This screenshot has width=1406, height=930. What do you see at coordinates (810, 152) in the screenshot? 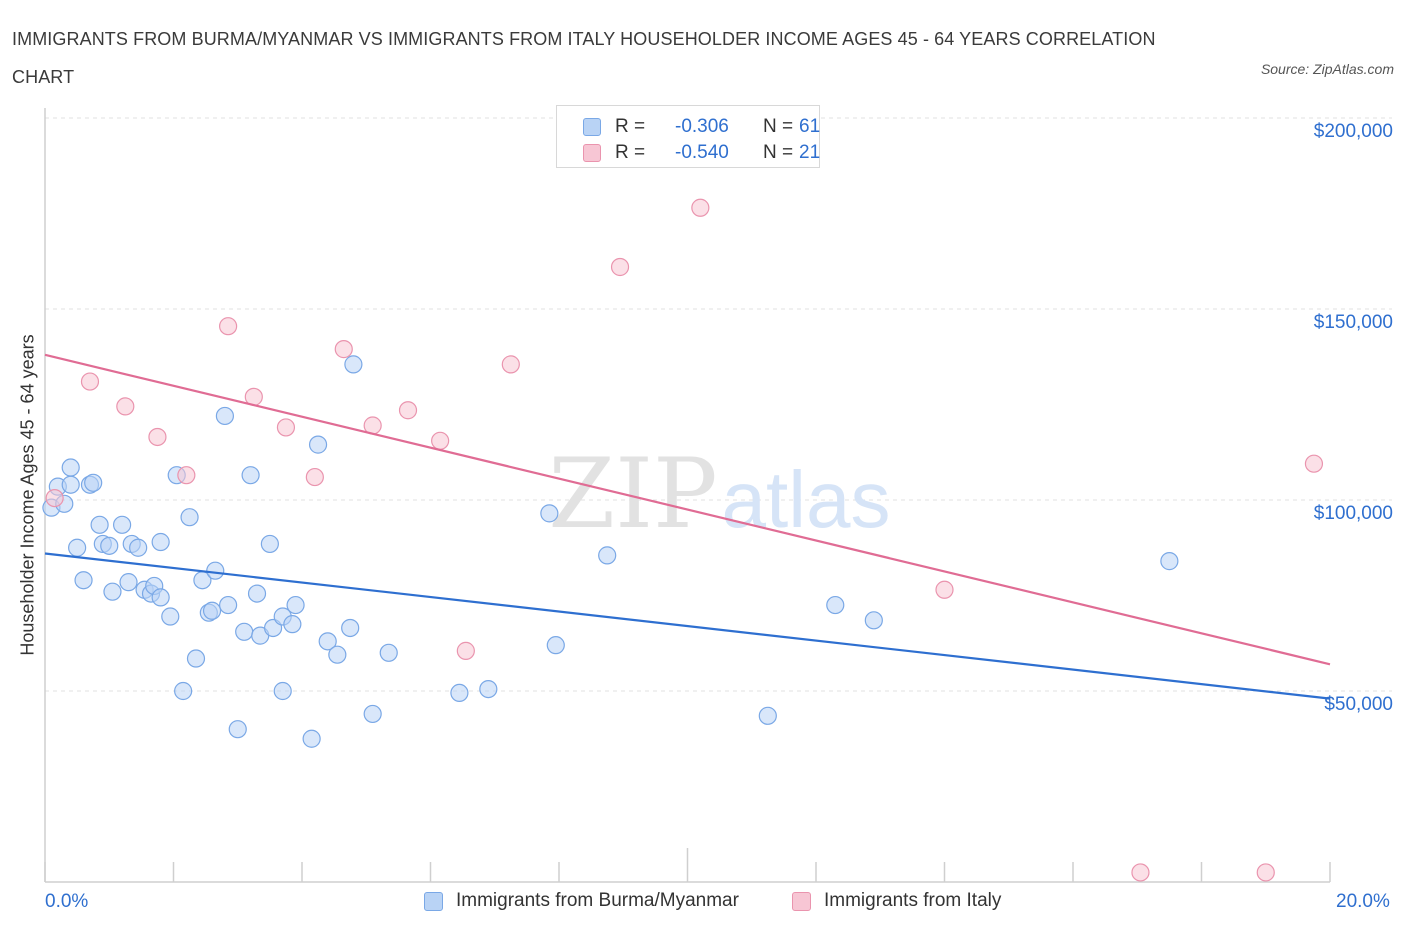
I see `legend-n-value: 21` at bounding box center [810, 152].